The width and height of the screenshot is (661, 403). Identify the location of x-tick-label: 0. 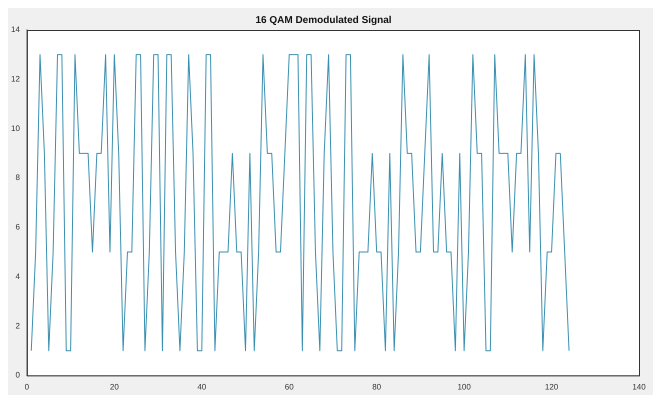
(27, 387).